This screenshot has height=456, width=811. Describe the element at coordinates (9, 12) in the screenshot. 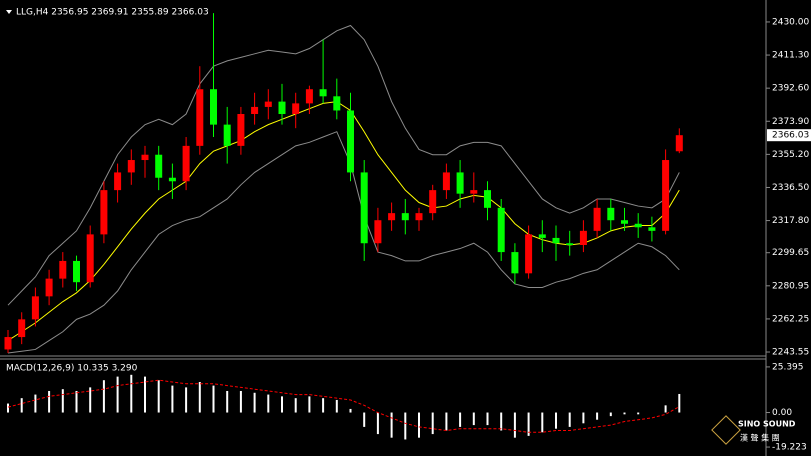

I see `menu-arrow` at that location.